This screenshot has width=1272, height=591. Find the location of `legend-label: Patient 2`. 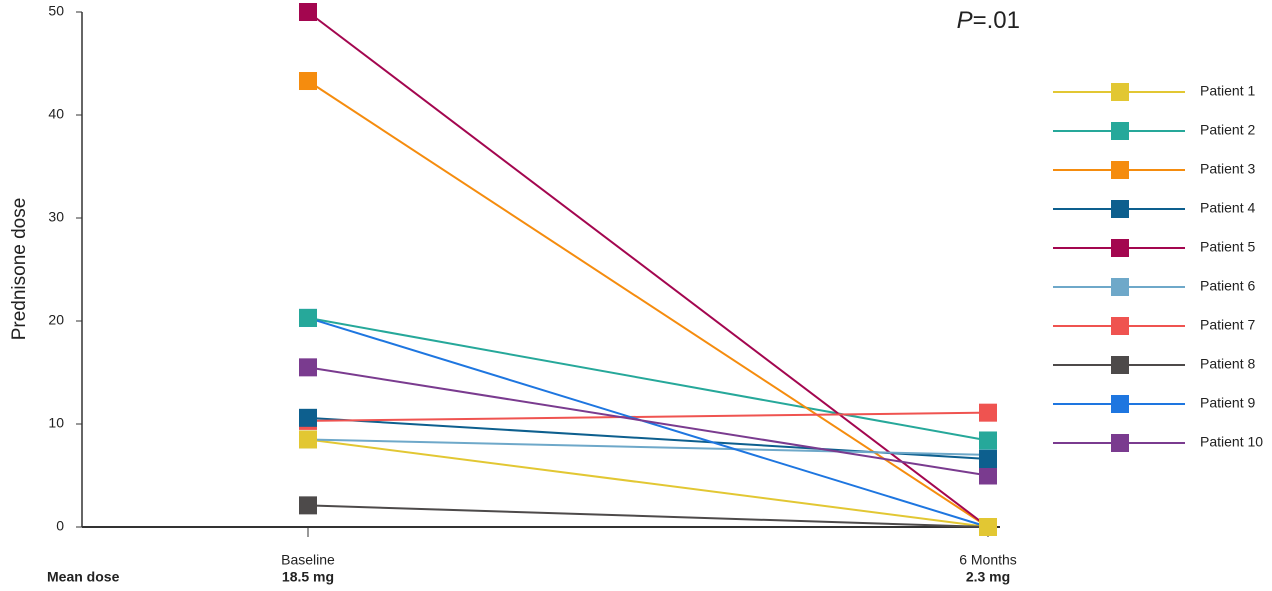

legend-label: Patient 2 is located at coordinates (1227, 130).